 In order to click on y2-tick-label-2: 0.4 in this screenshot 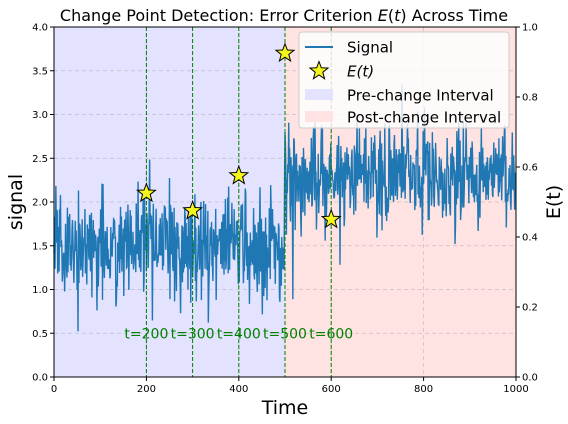, I will do `click(530, 238)`.